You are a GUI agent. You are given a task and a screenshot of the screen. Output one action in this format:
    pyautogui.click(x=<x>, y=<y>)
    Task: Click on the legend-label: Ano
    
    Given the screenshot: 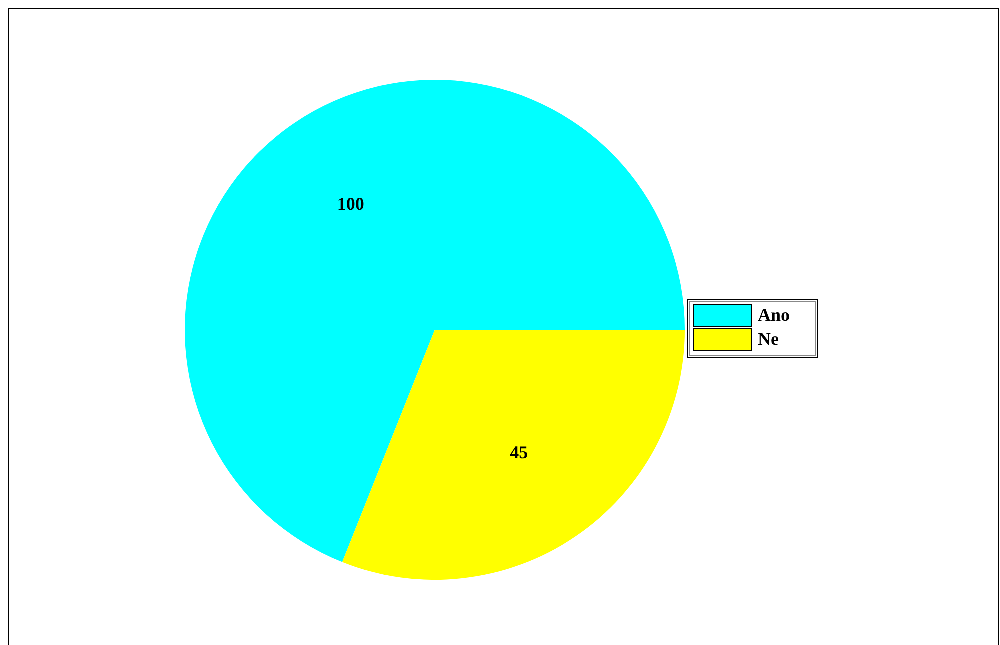 What is the action you would take?
    pyautogui.click(x=774, y=315)
    